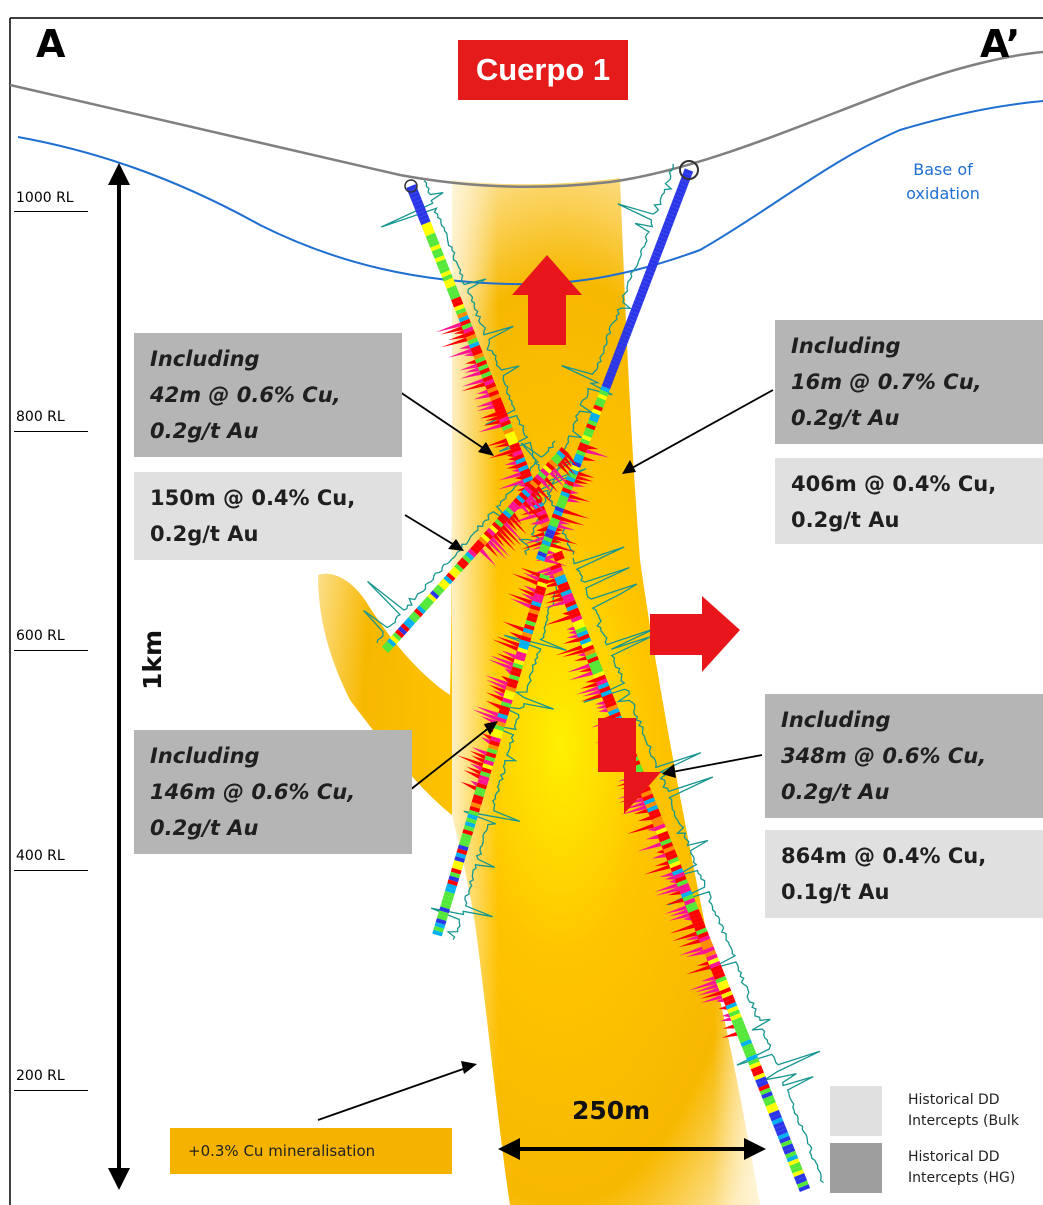 The image size is (1043, 1205). What do you see at coordinates (689, 170) in the screenshot?
I see `collar-right-icon` at bounding box center [689, 170].